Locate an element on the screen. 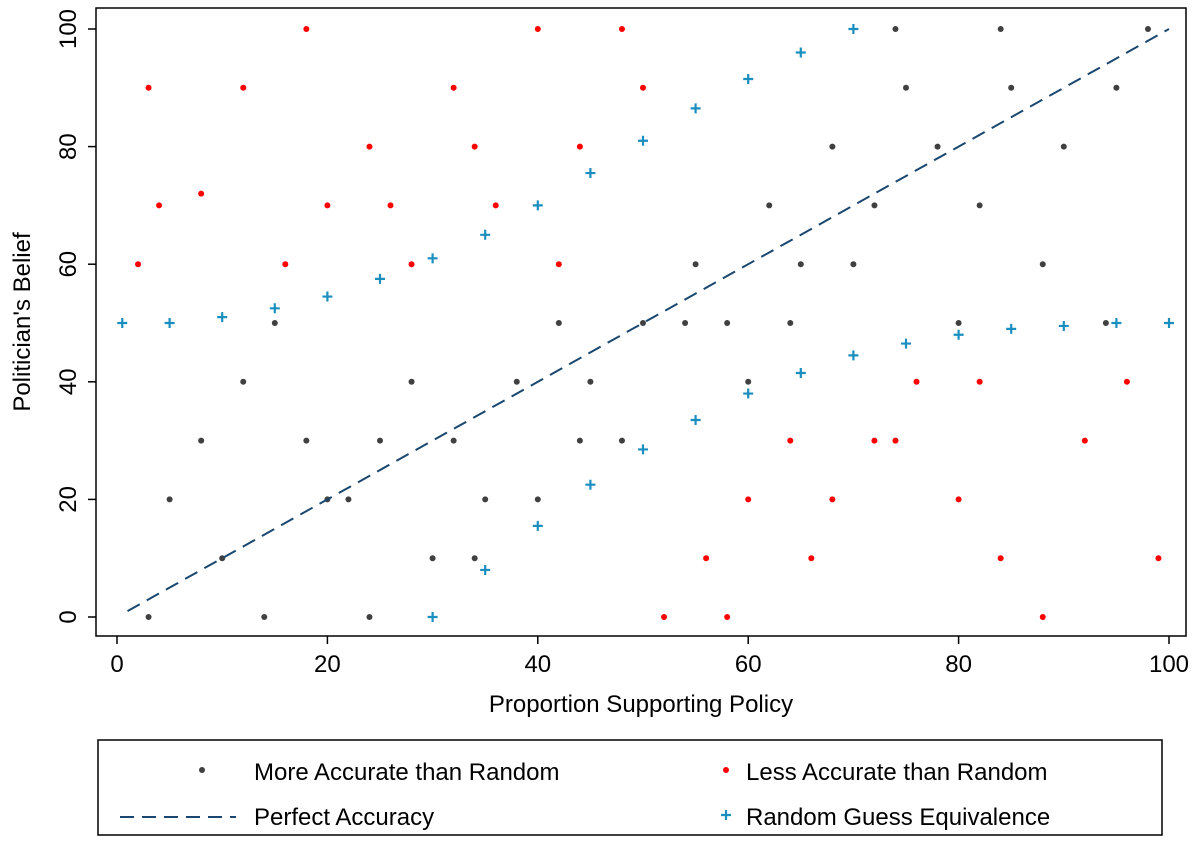 The width and height of the screenshot is (1201, 842). y-tick-label: 100 is located at coordinates (68, 29).